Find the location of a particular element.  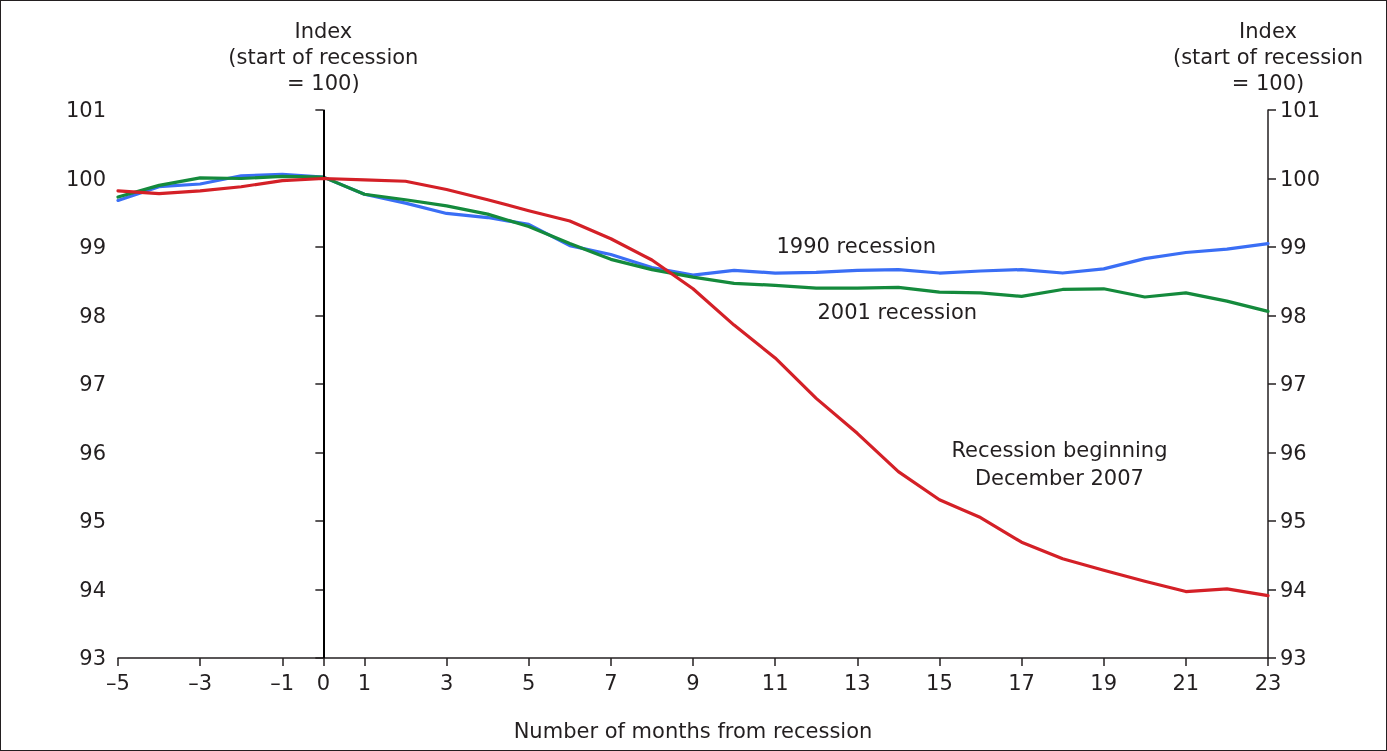

y2-tick-label: 95 is located at coordinates (1293, 521).